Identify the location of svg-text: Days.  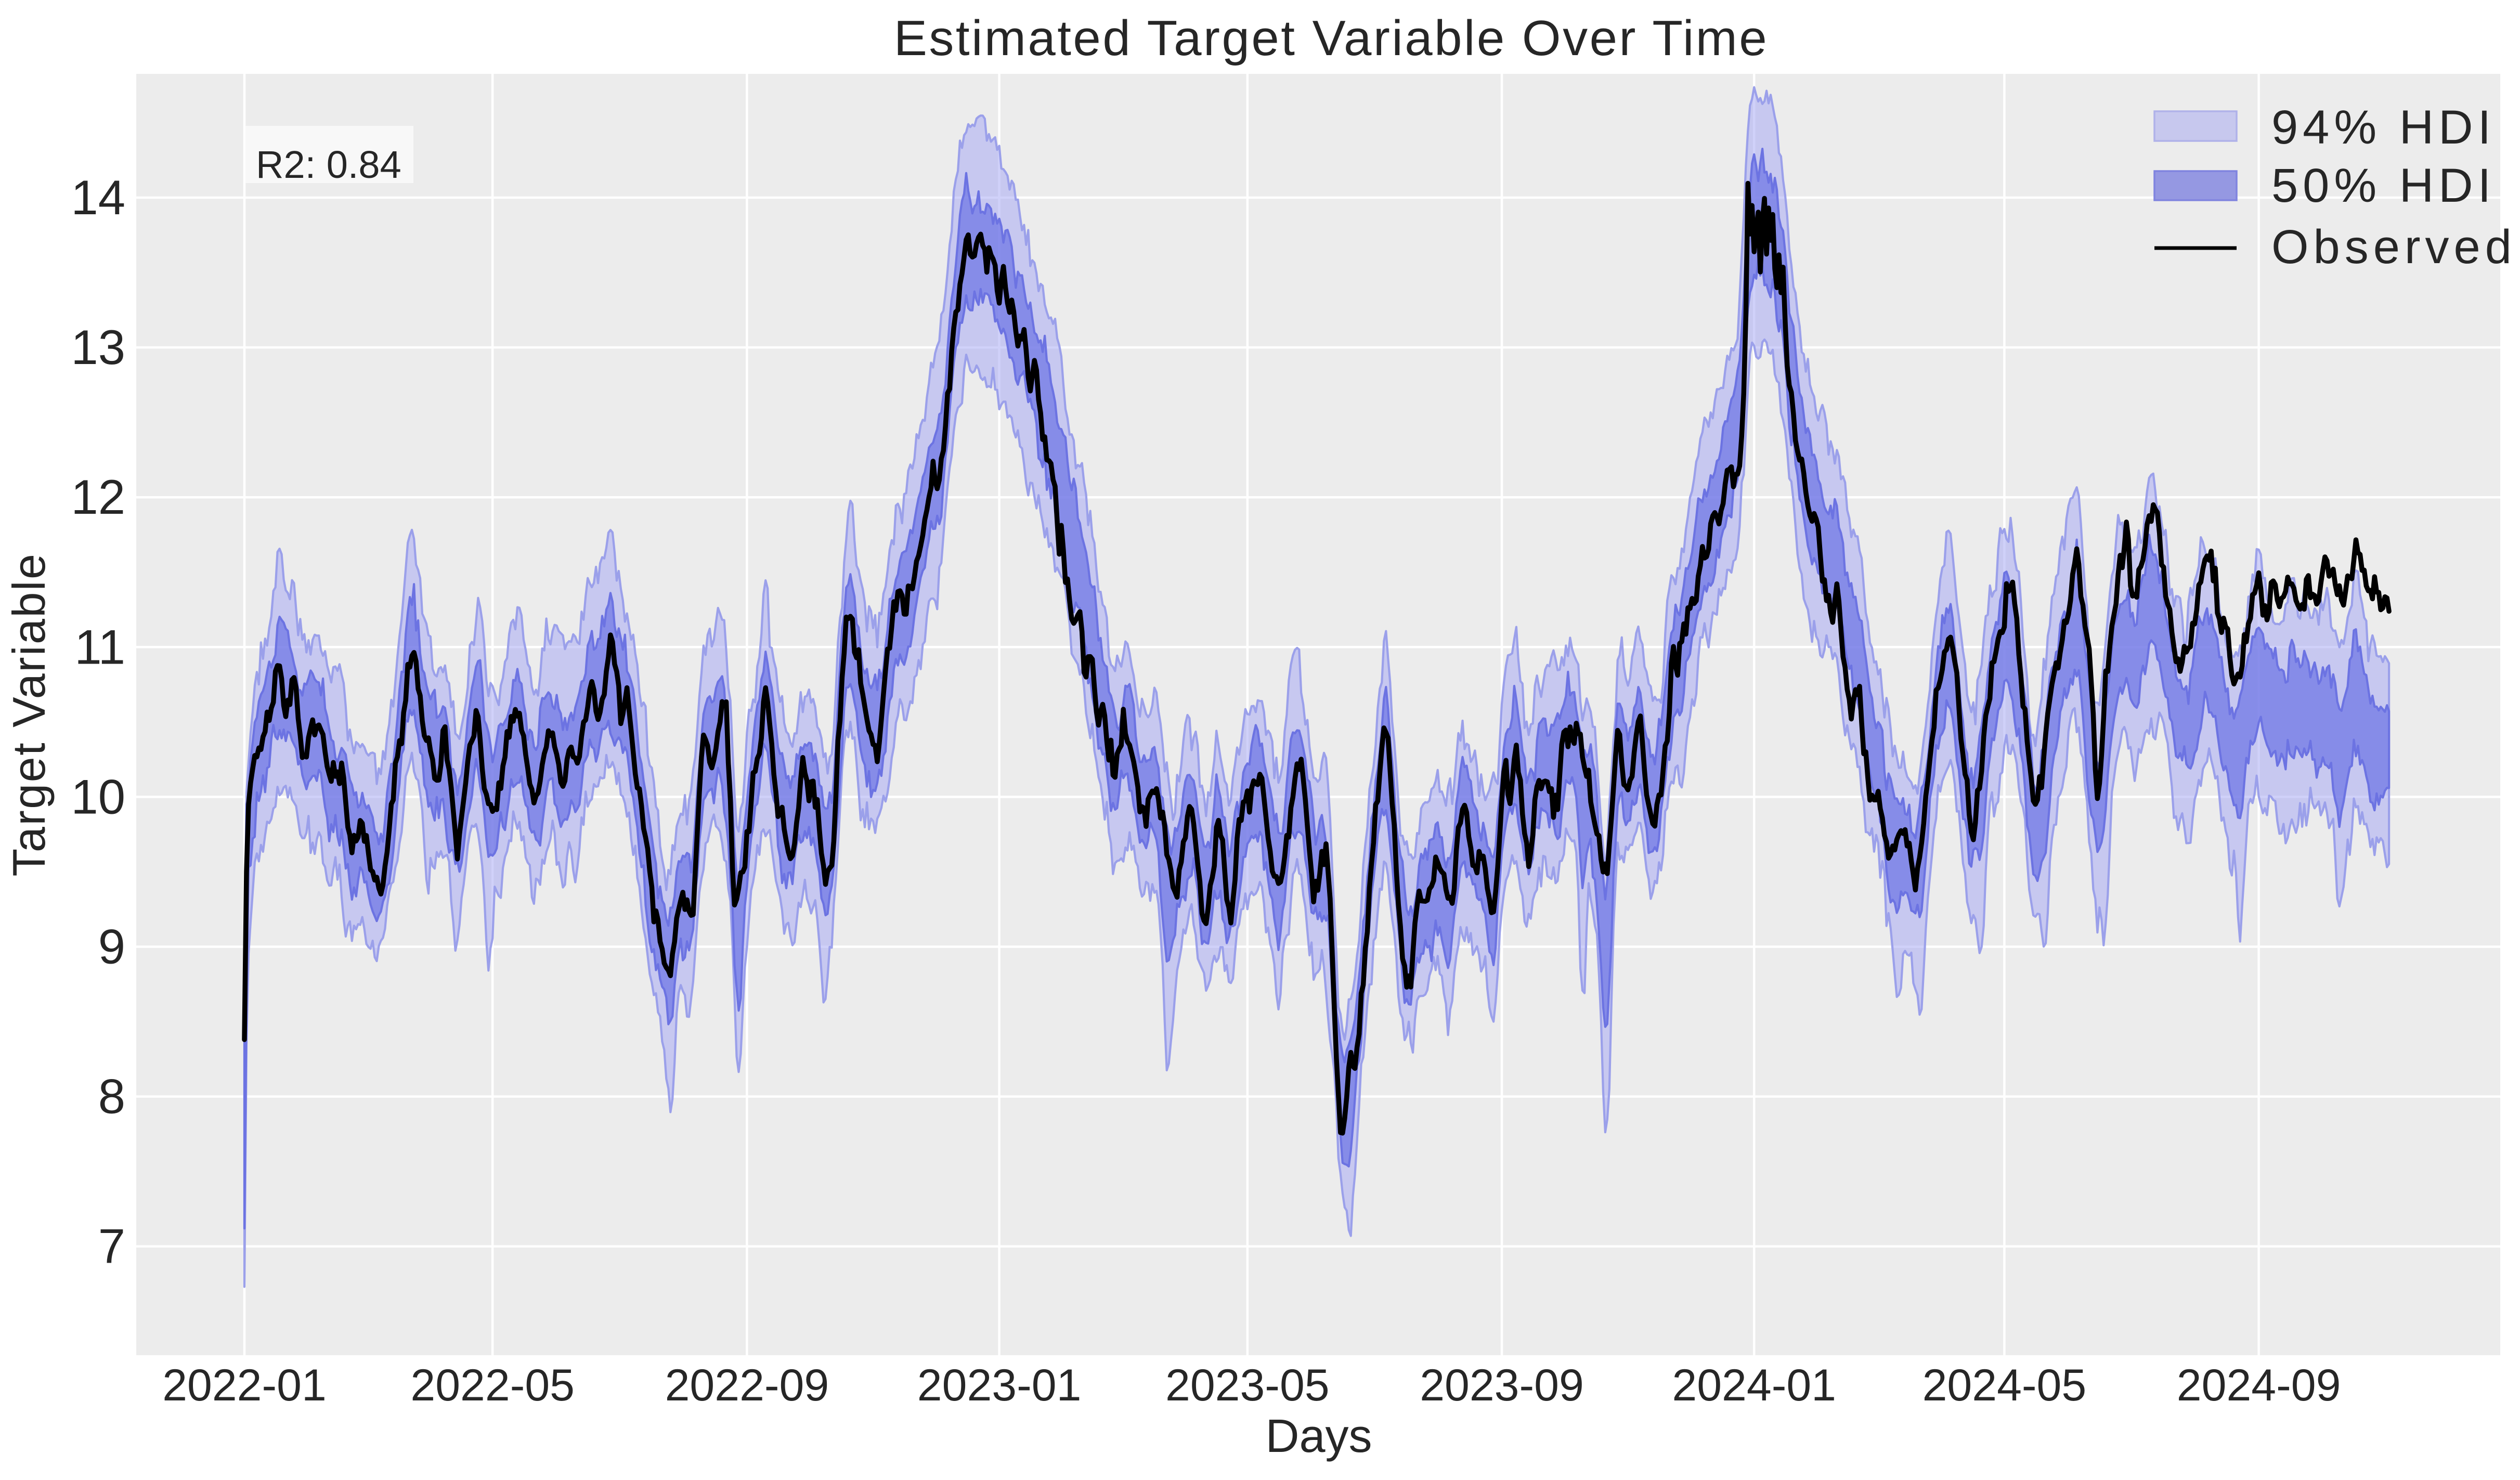
(1318, 1436).